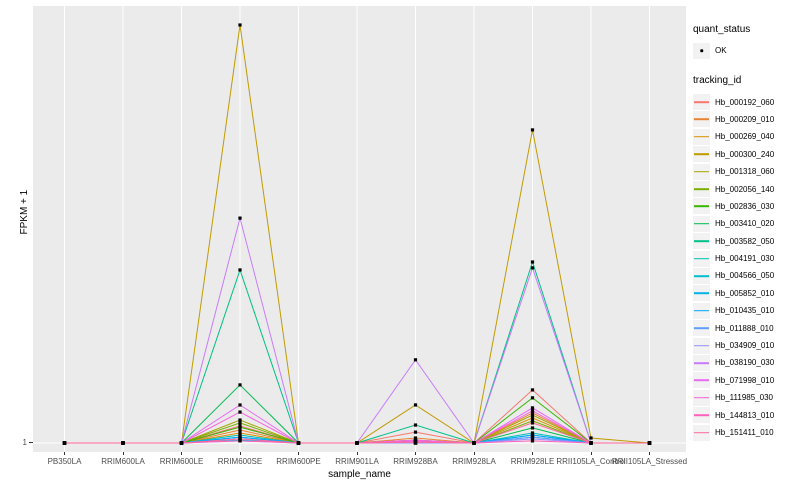 The width and height of the screenshot is (800, 500). What do you see at coordinates (123, 461) in the screenshot?
I see `x-tick-label-RRIM600LA: RRIM600LA` at bounding box center [123, 461].